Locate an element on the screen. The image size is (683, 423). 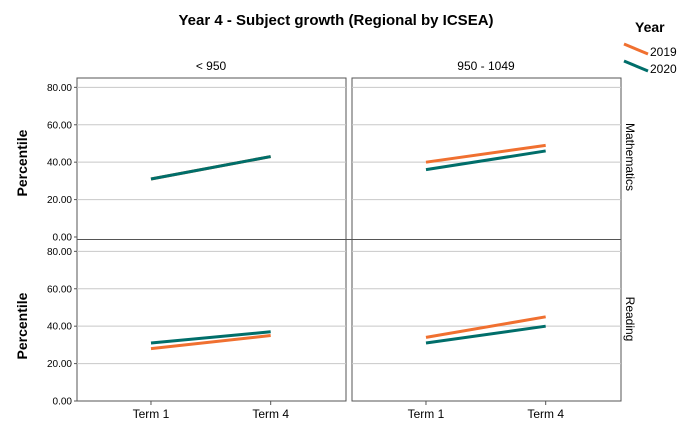
row-header-mathematics: Mathematics is located at coordinates (630, 157).